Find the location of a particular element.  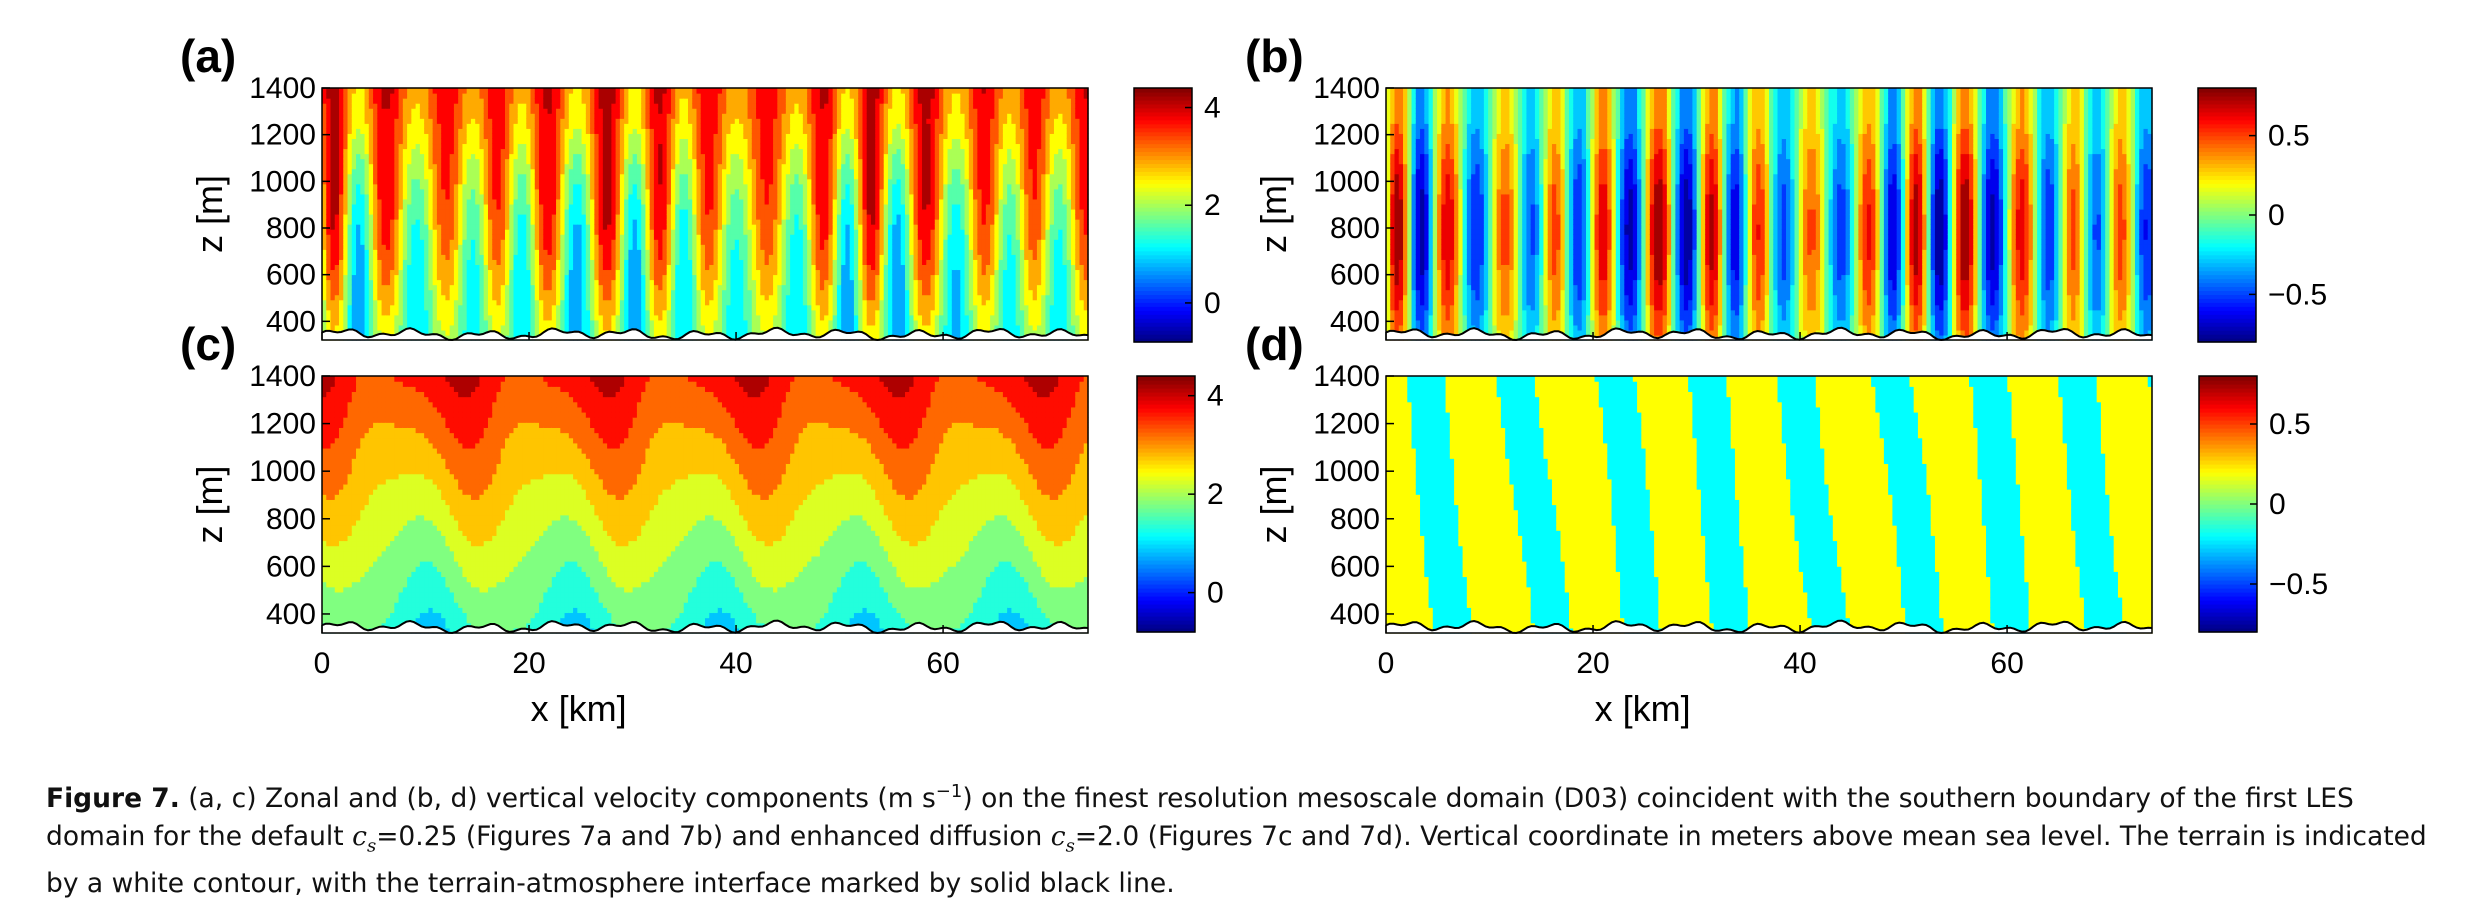

colorbar: 4 2 0 is located at coordinates (1180, 504).